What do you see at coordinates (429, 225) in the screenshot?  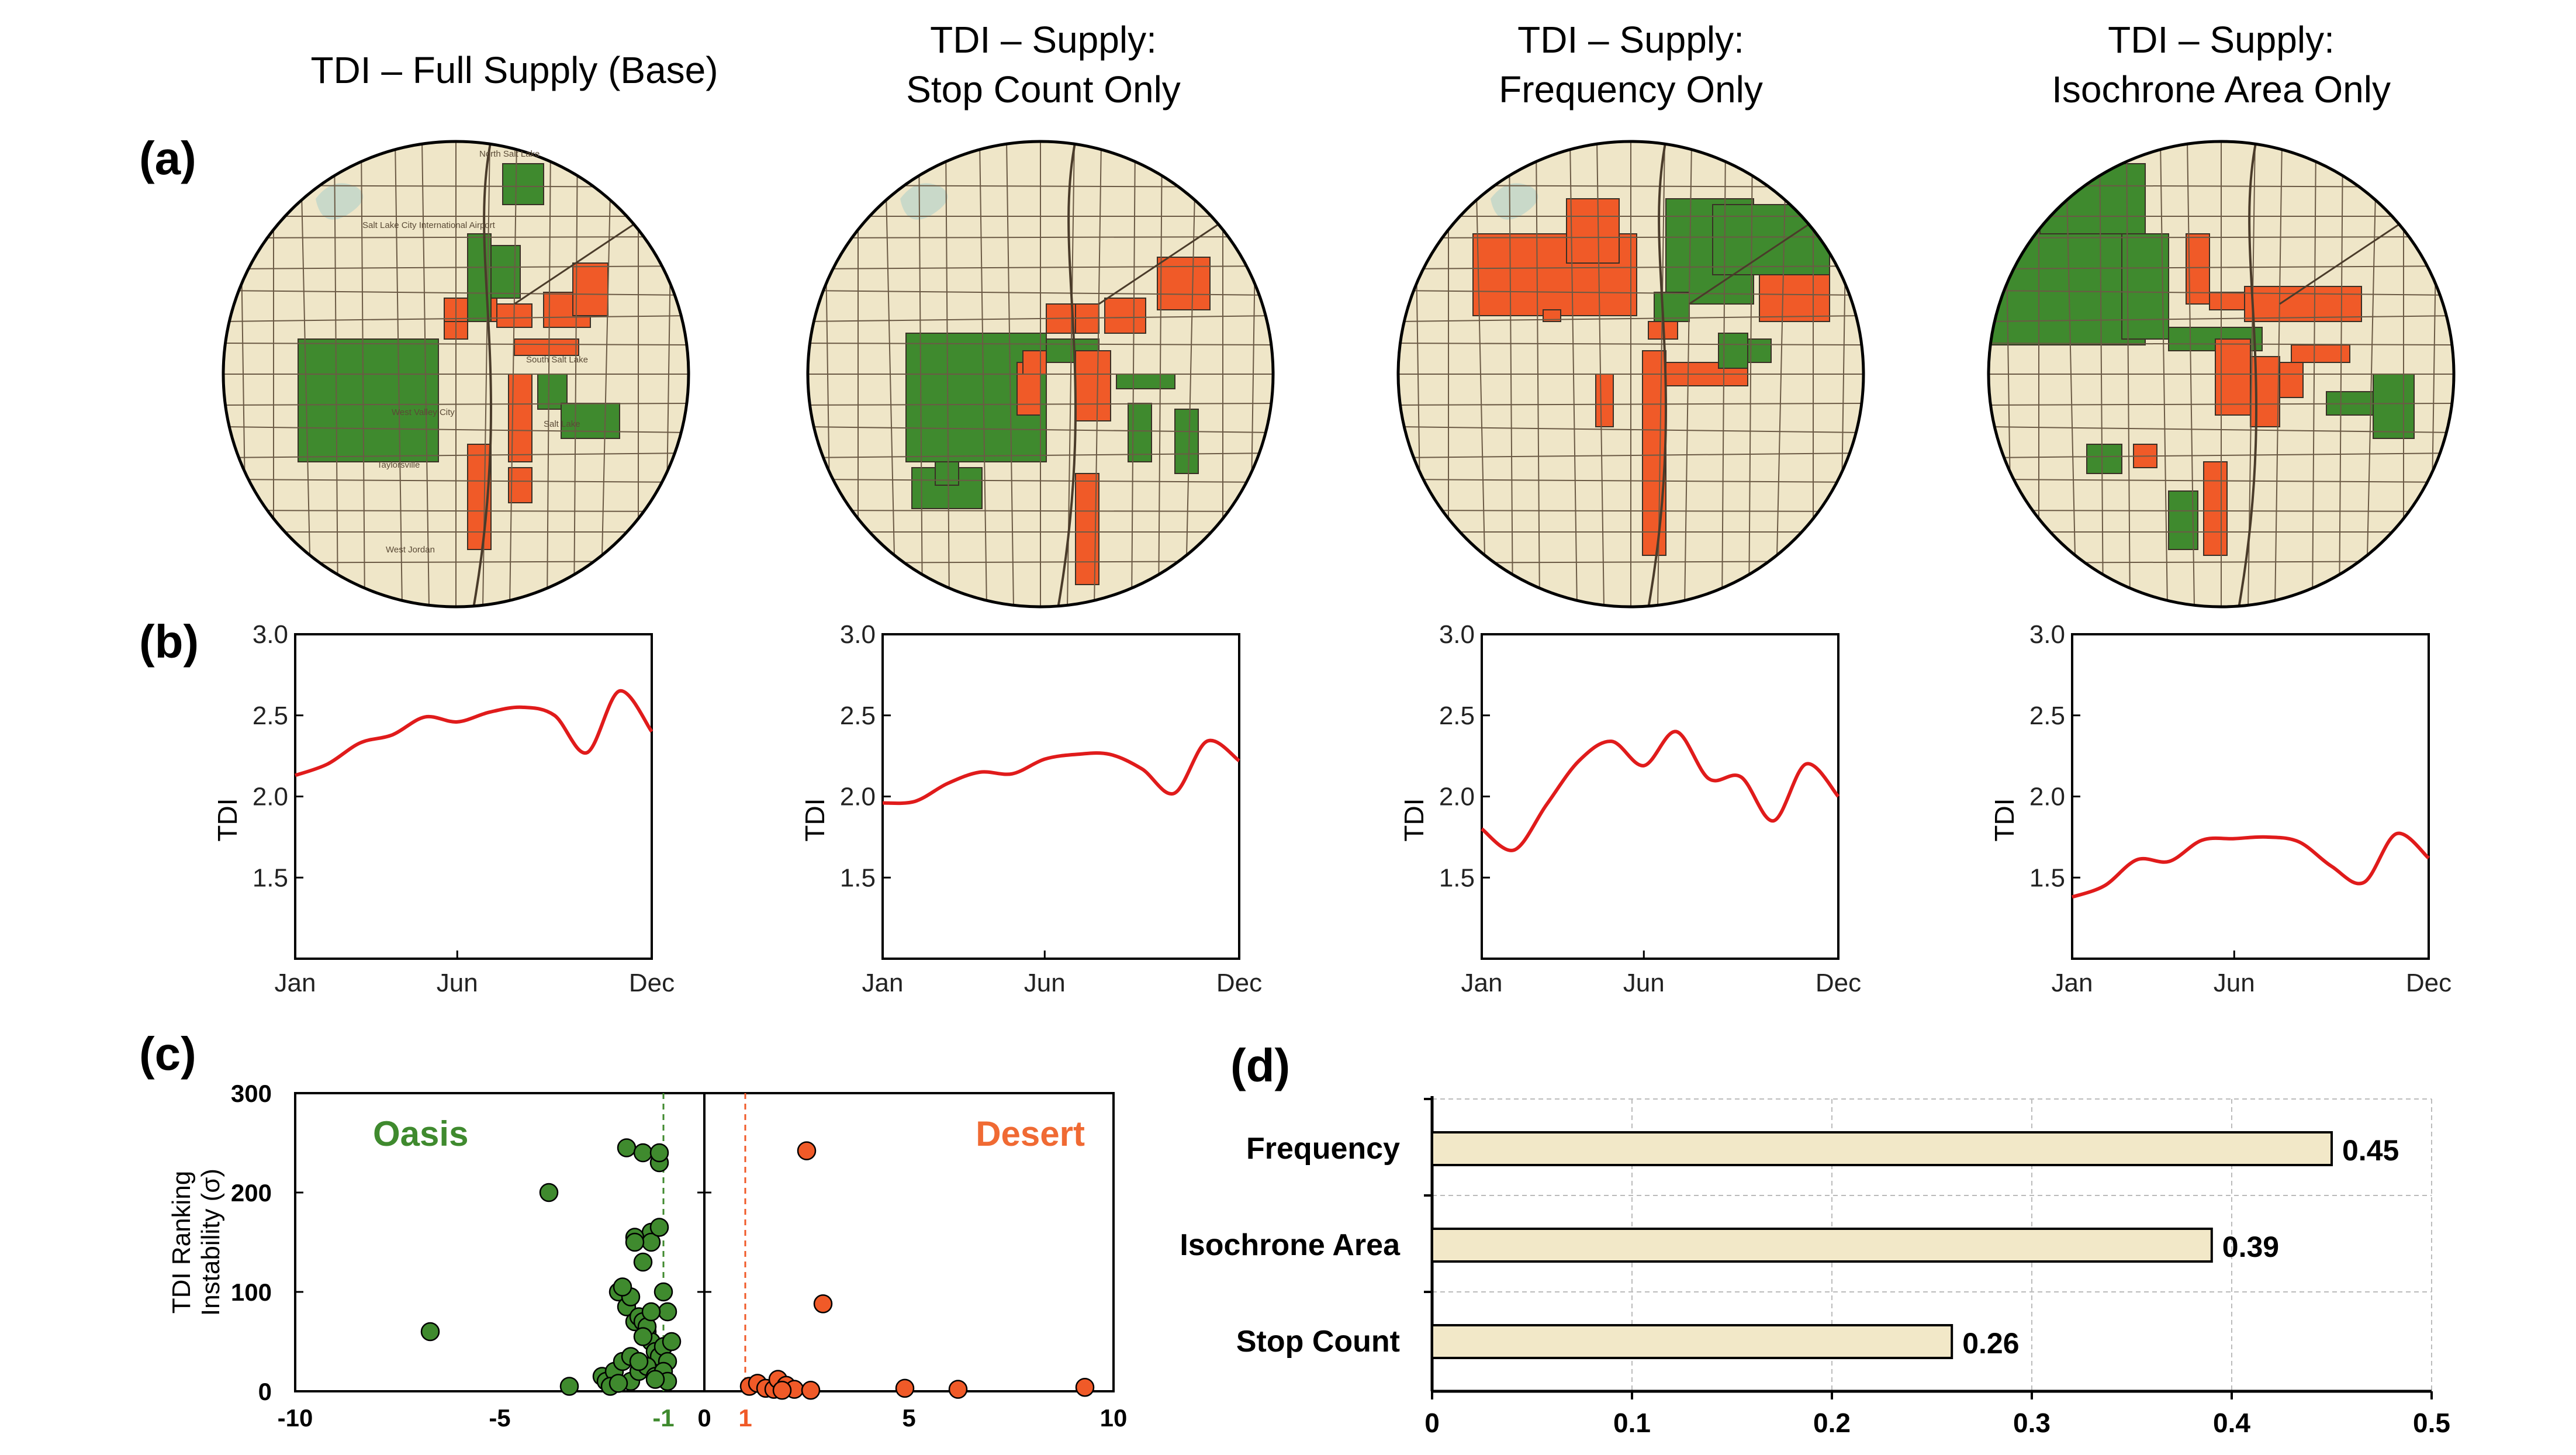 I see `label-airport: Salt Lake City International Airport` at bounding box center [429, 225].